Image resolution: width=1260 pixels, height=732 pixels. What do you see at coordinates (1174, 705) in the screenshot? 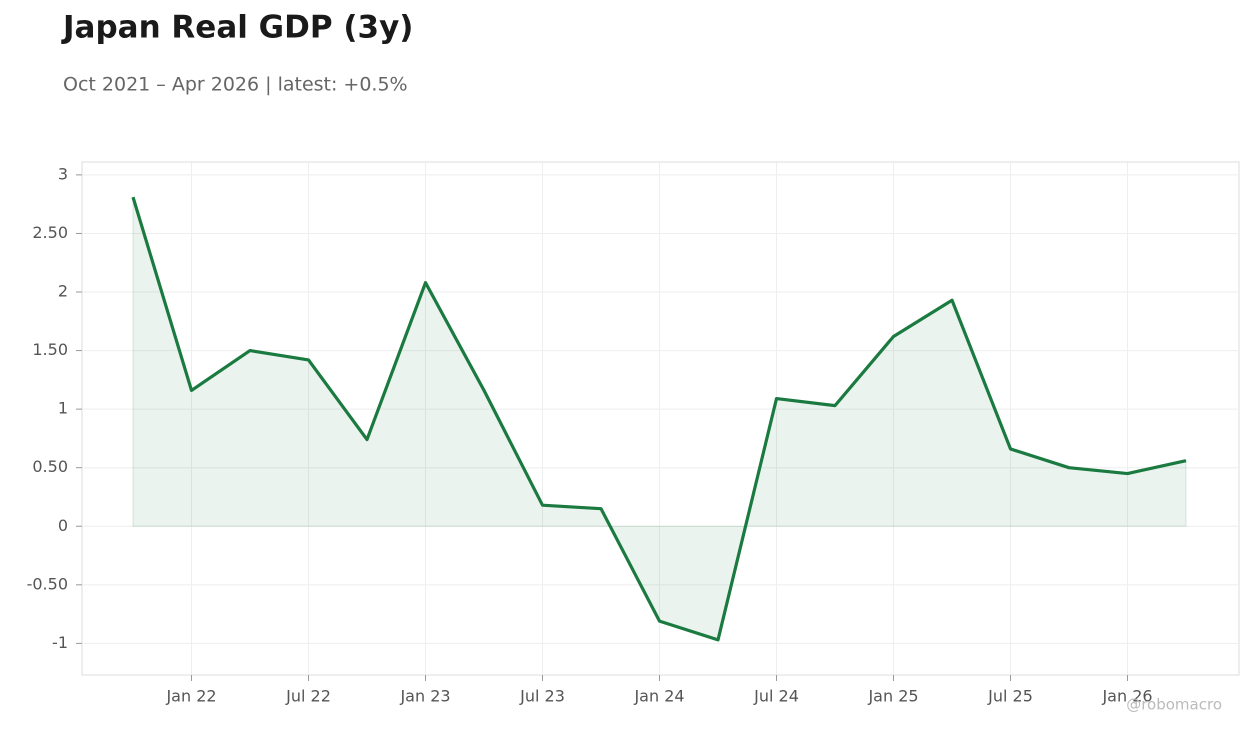
I see `watermark: @robomacro` at bounding box center [1174, 705].